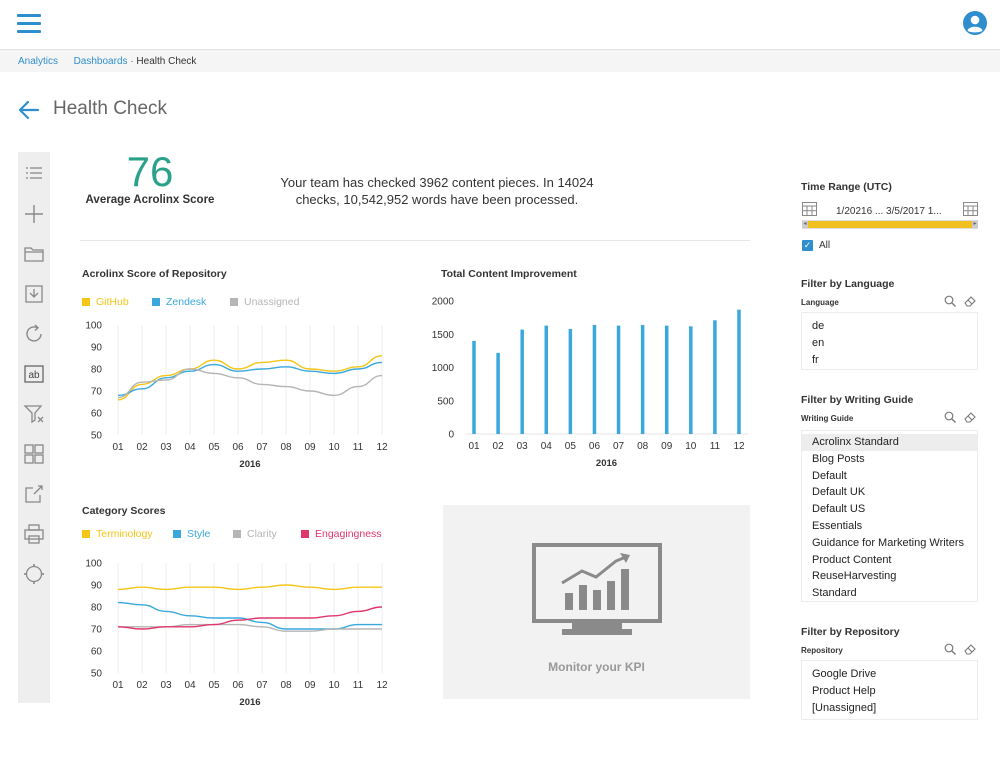 The width and height of the screenshot is (1000, 761). Describe the element at coordinates (815, 359) in the screenshot. I see `language-option-item: fr` at that location.